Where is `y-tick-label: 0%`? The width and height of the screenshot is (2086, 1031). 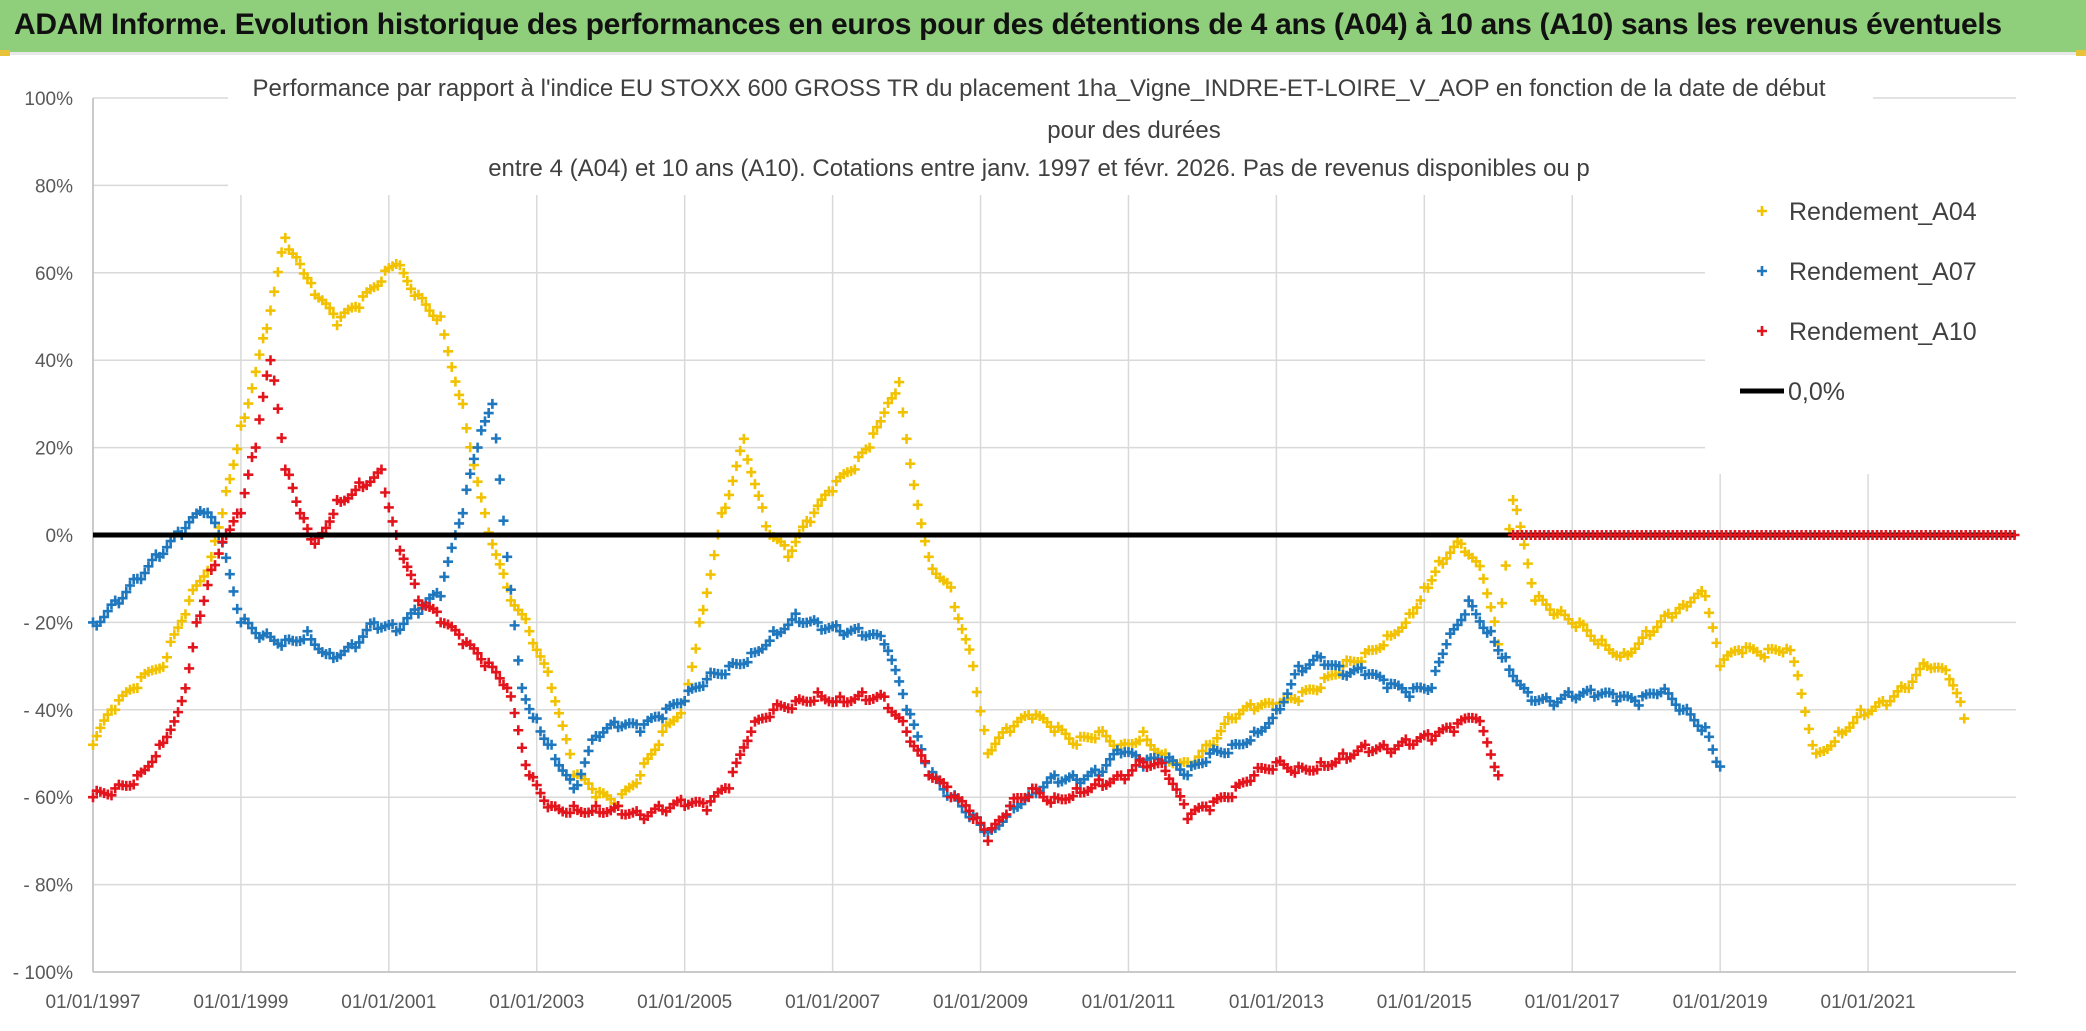
y-tick-label: 0% is located at coordinates (60, 536).